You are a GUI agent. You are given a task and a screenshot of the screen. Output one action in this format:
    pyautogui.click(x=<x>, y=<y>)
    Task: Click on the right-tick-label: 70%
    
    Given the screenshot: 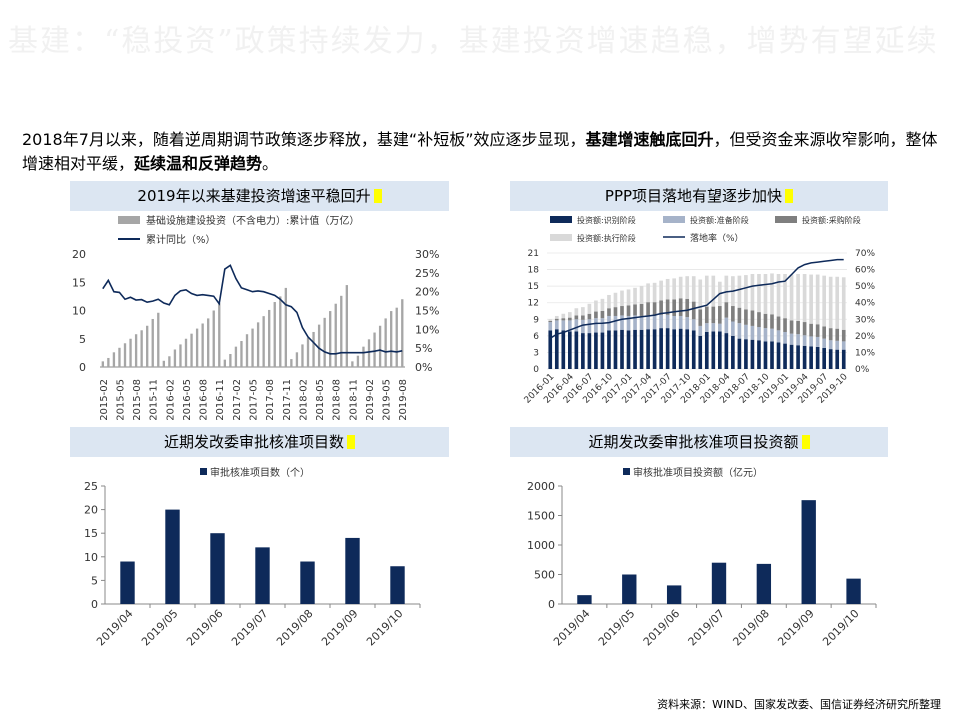 What is the action you would take?
    pyautogui.click(x=865, y=254)
    